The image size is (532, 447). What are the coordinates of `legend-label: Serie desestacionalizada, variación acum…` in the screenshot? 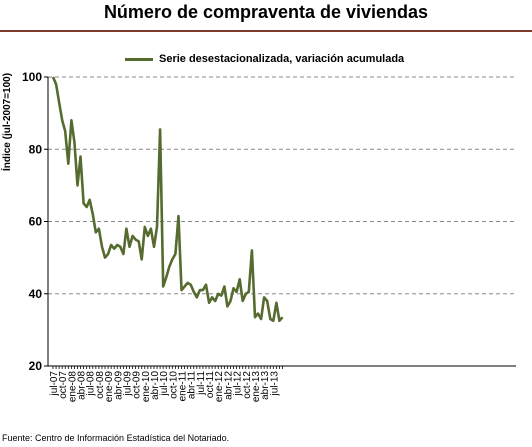 It's located at (282, 59).